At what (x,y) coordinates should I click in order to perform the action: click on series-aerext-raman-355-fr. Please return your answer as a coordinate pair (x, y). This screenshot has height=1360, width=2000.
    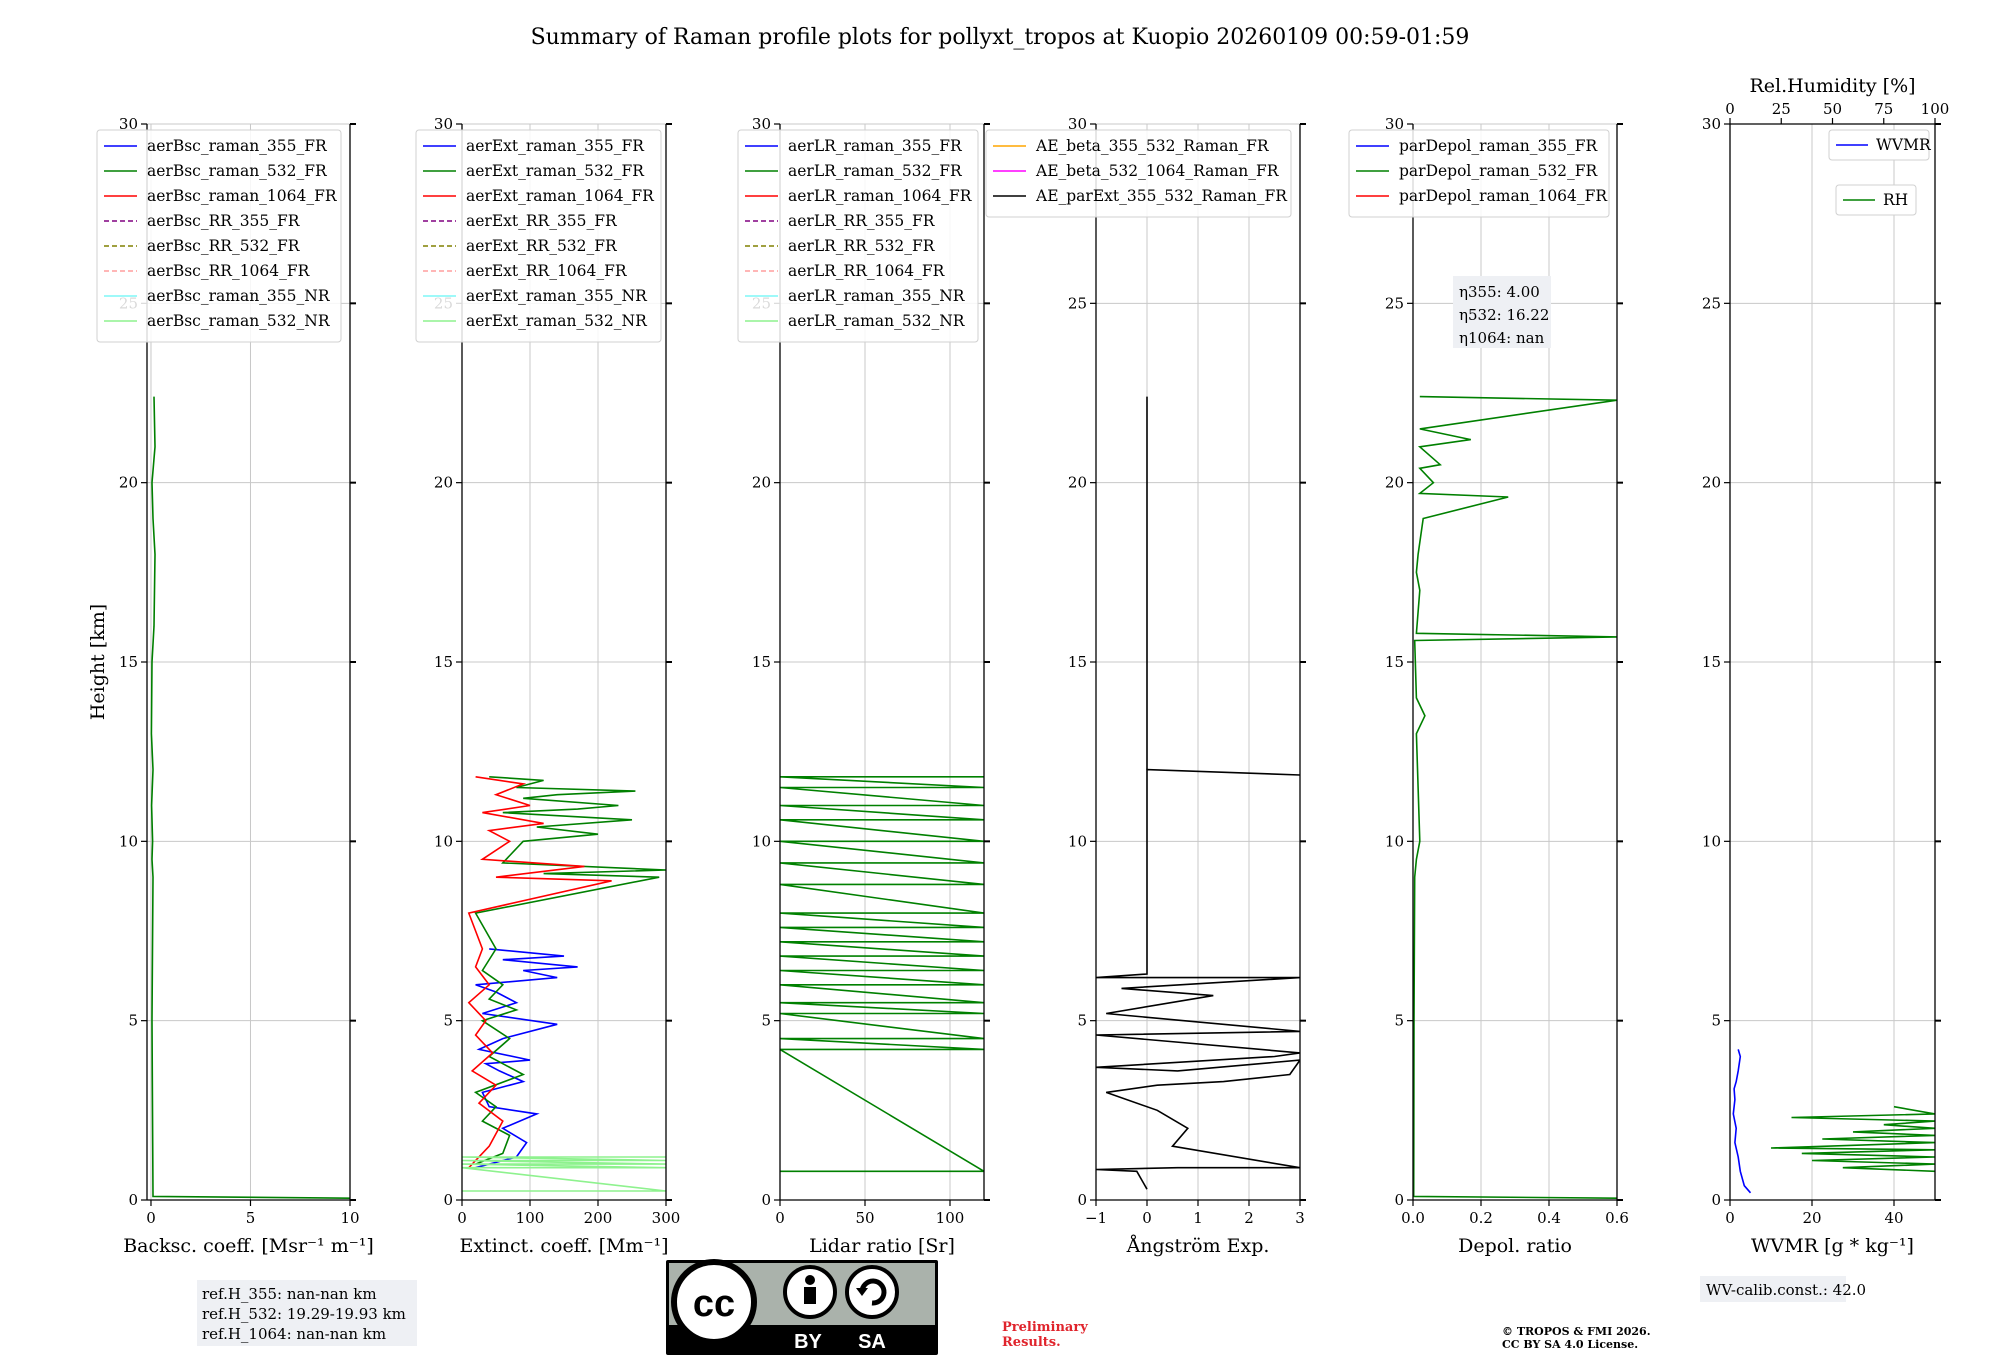
    Looking at the image, I should click on (526, 1058).